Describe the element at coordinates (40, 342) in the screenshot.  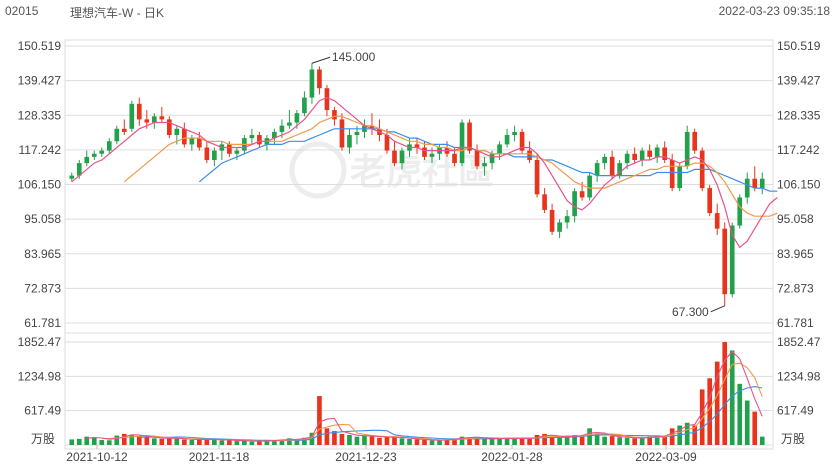
I see `volume-tick-label-left: 1852.47` at that location.